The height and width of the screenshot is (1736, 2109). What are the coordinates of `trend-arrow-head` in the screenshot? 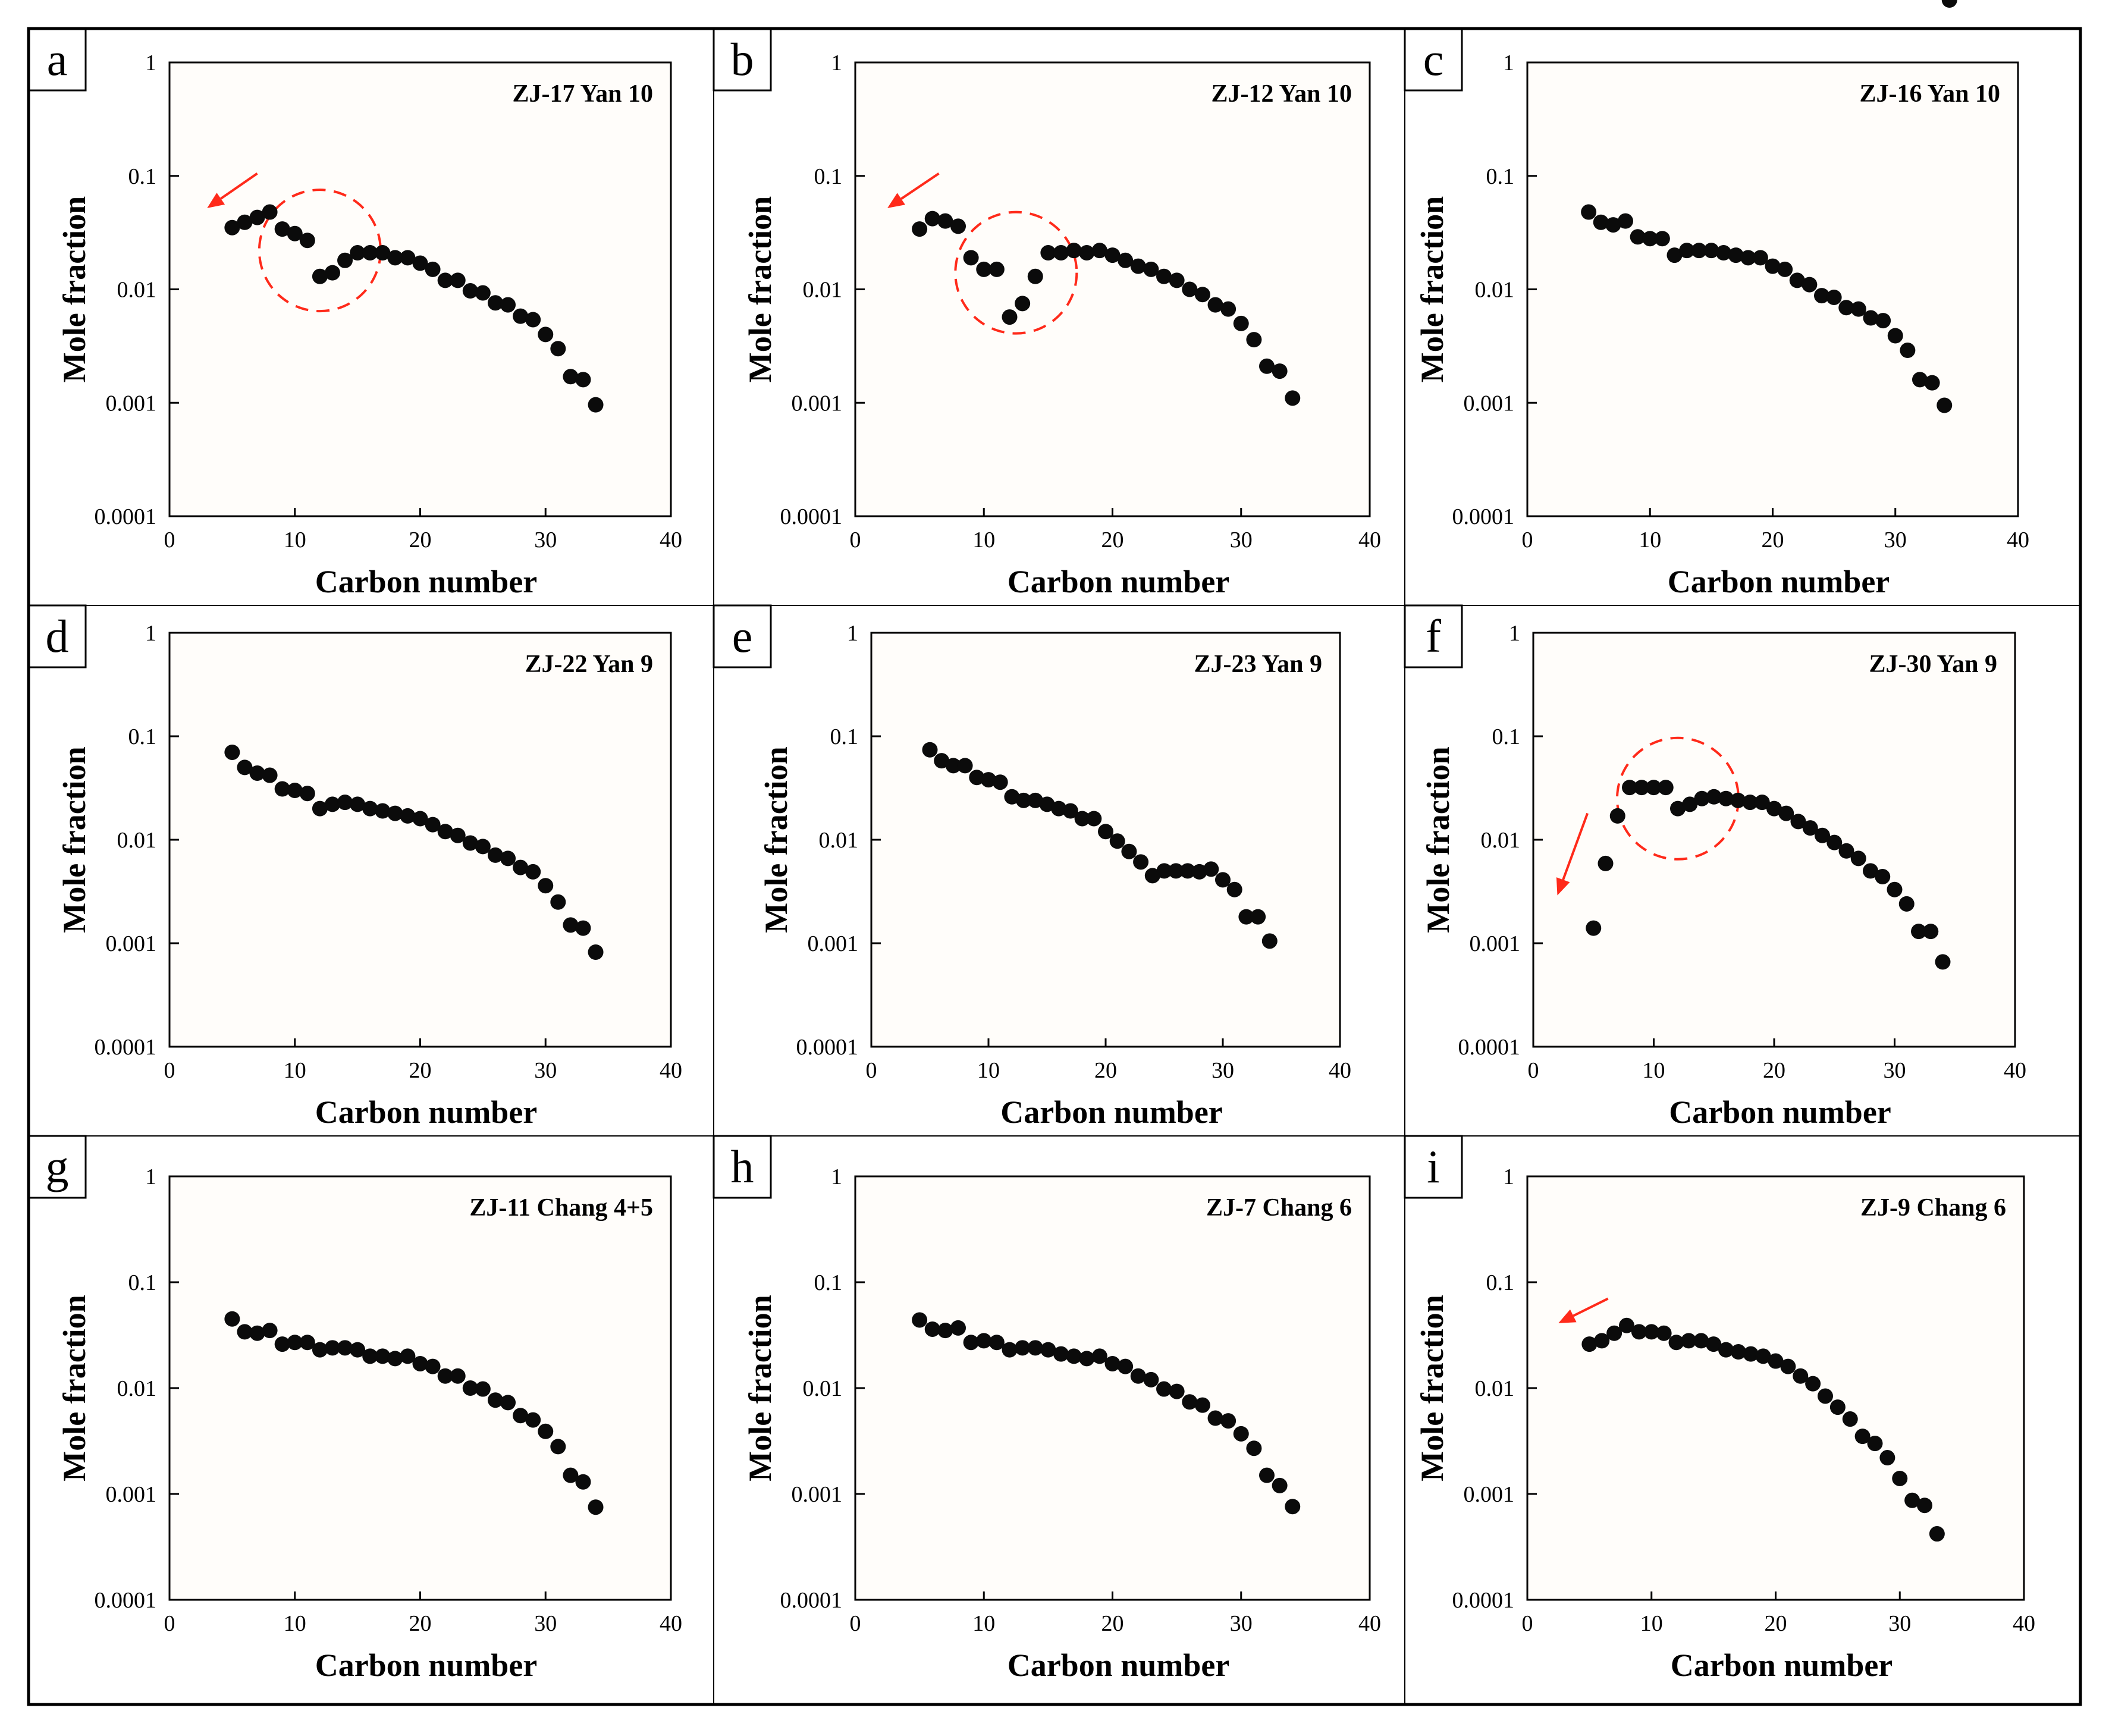 It's located at (896, 200).